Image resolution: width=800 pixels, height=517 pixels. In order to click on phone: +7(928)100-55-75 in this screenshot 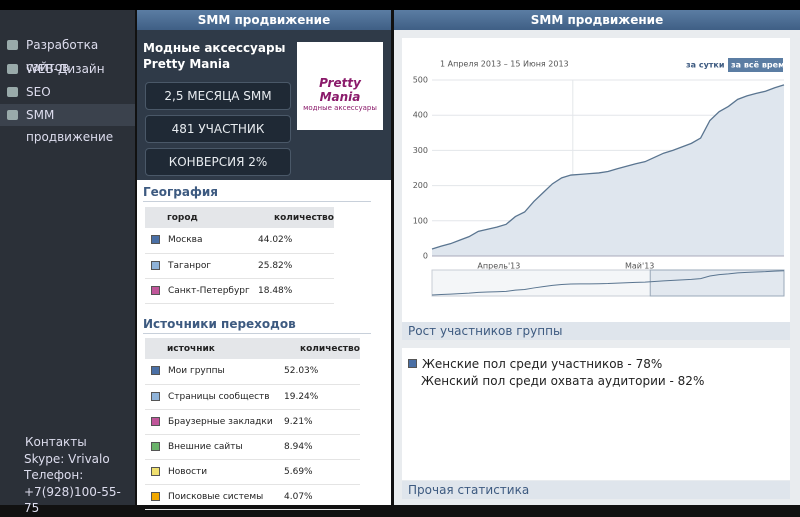, I will do `click(72, 500)`.